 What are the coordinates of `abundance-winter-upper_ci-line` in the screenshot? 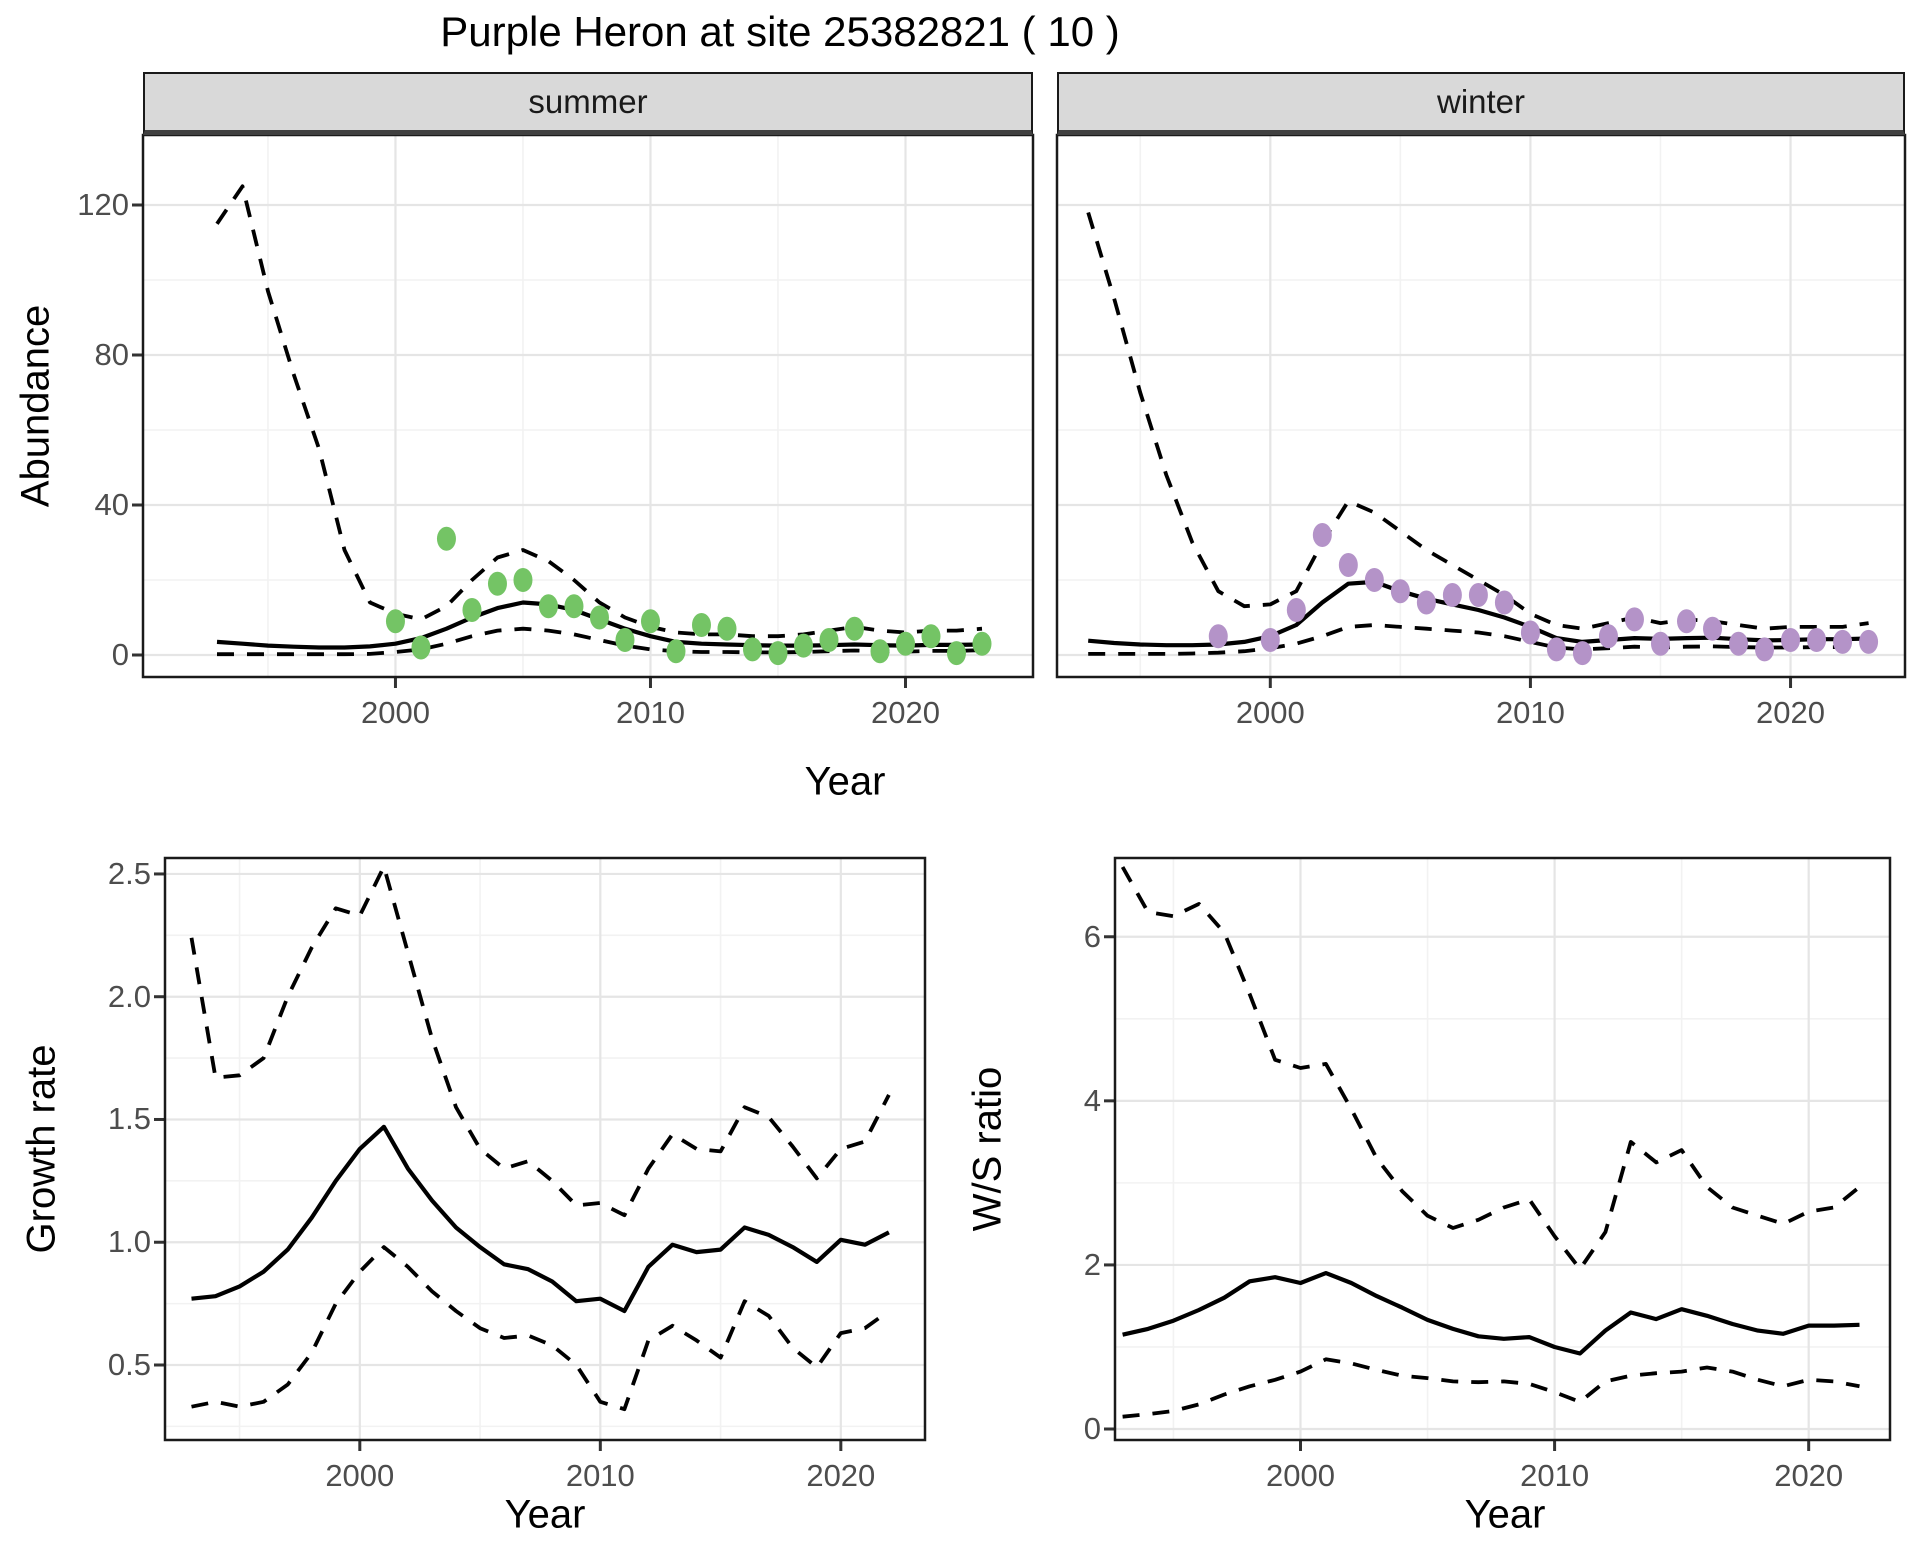 It's located at (1477, 421).